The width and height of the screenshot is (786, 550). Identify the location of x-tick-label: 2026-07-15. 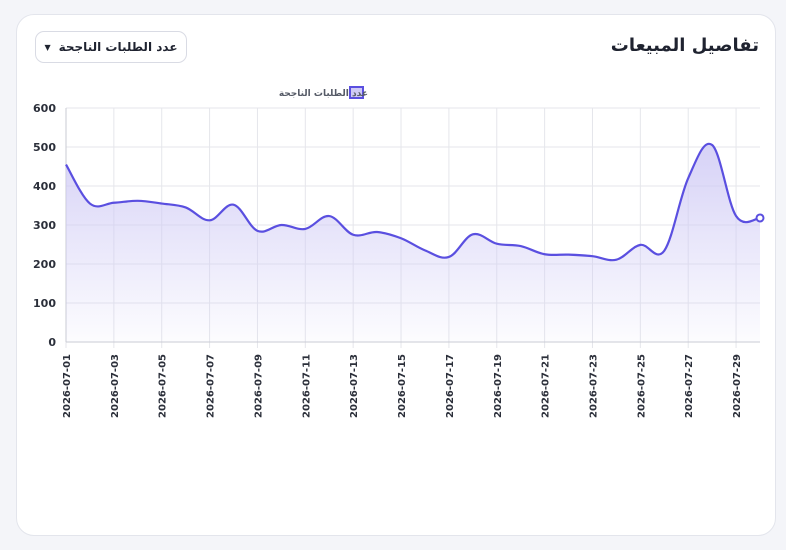
(402, 386).